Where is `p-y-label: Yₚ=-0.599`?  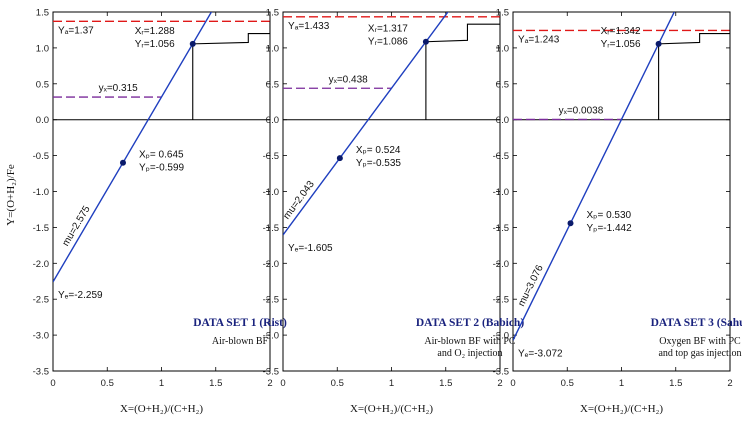
p-y-label: Yₚ=-0.599 is located at coordinates (162, 168).